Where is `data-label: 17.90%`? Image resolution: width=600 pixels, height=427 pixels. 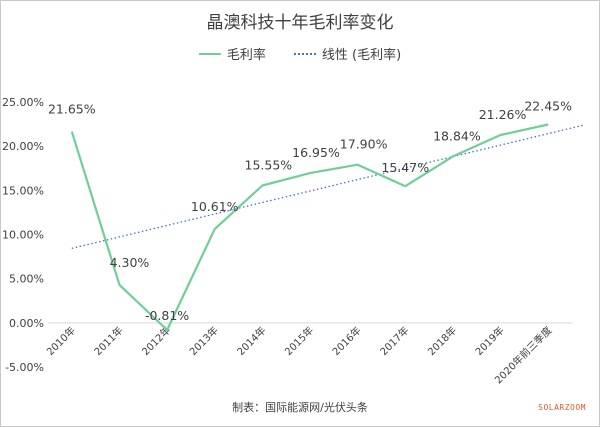 data-label: 17.90% is located at coordinates (364, 144).